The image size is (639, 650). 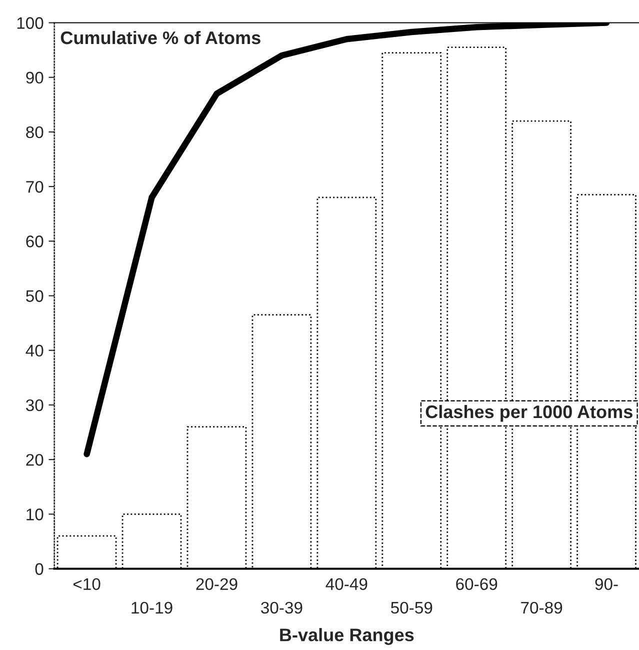 I want to click on y-tick-label: 40, so click(x=35, y=350).